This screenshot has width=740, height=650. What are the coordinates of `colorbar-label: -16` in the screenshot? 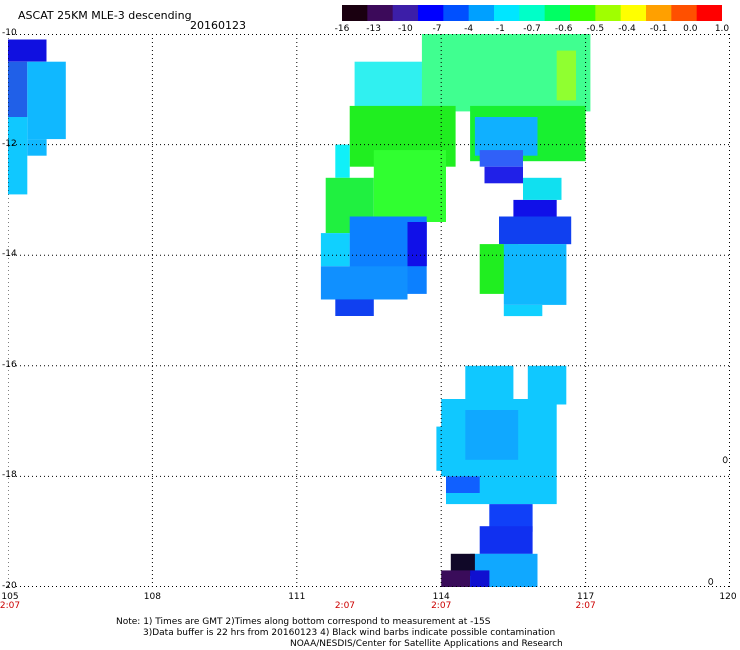 It's located at (342, 29).